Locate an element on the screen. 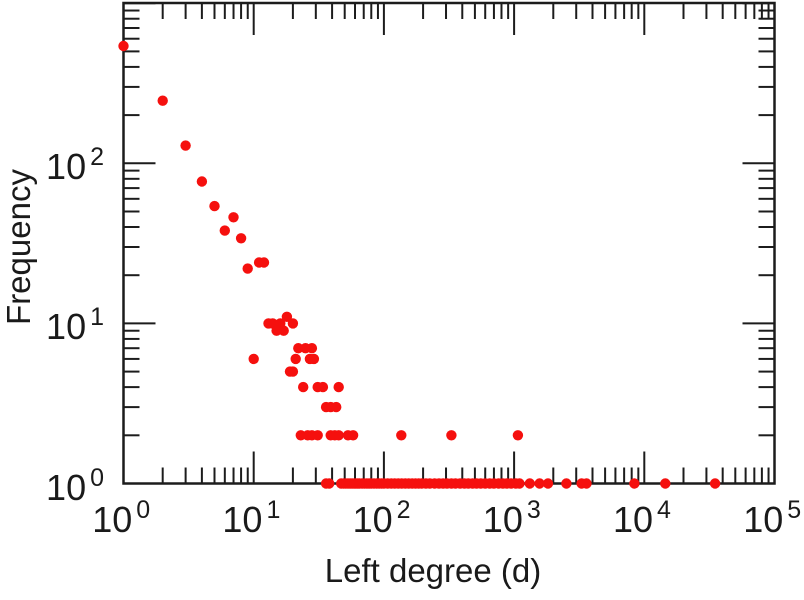 The width and height of the screenshot is (804, 600). x-tick-label: 10 3 is located at coordinates (511, 519).